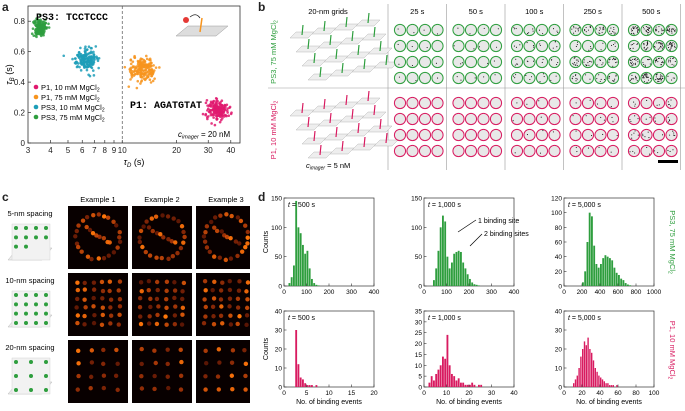  I want to click on x-tick-label: 0, so click(424, 393).